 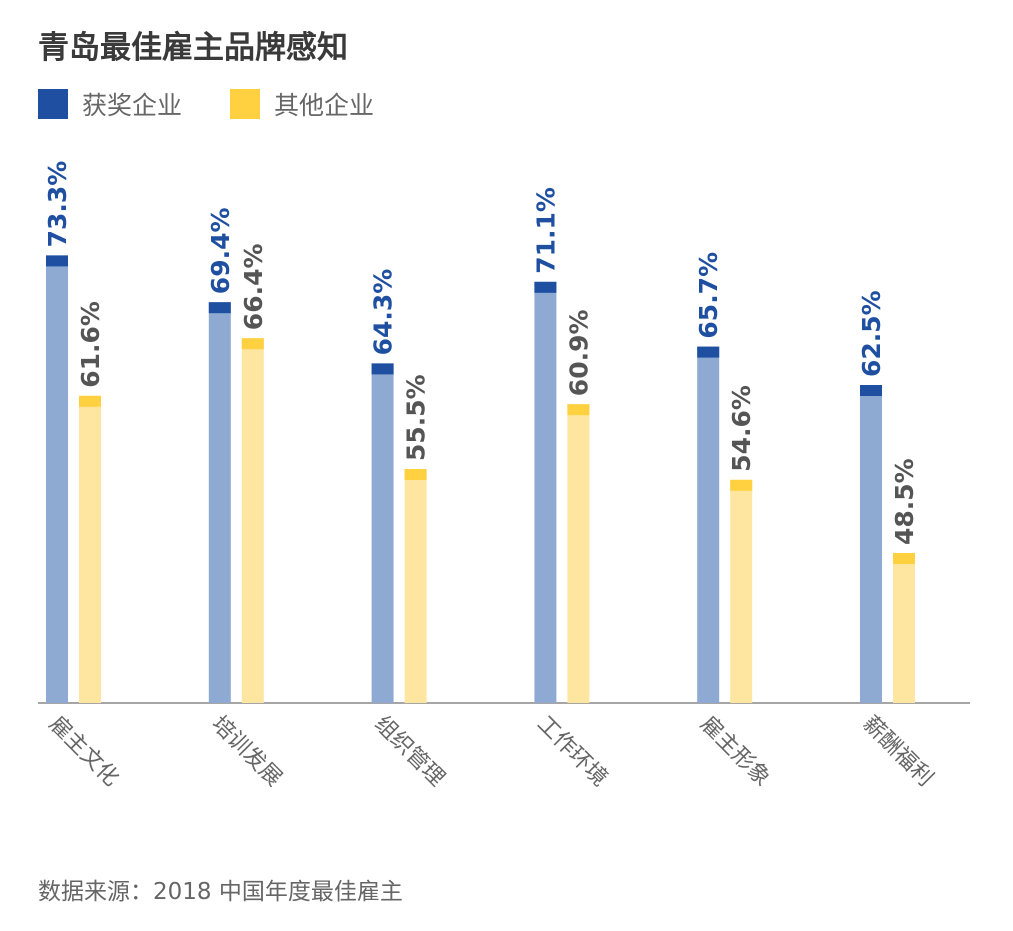 I want to click on chart-title: 青岛最佳雇主品牌感知, so click(x=193, y=48).